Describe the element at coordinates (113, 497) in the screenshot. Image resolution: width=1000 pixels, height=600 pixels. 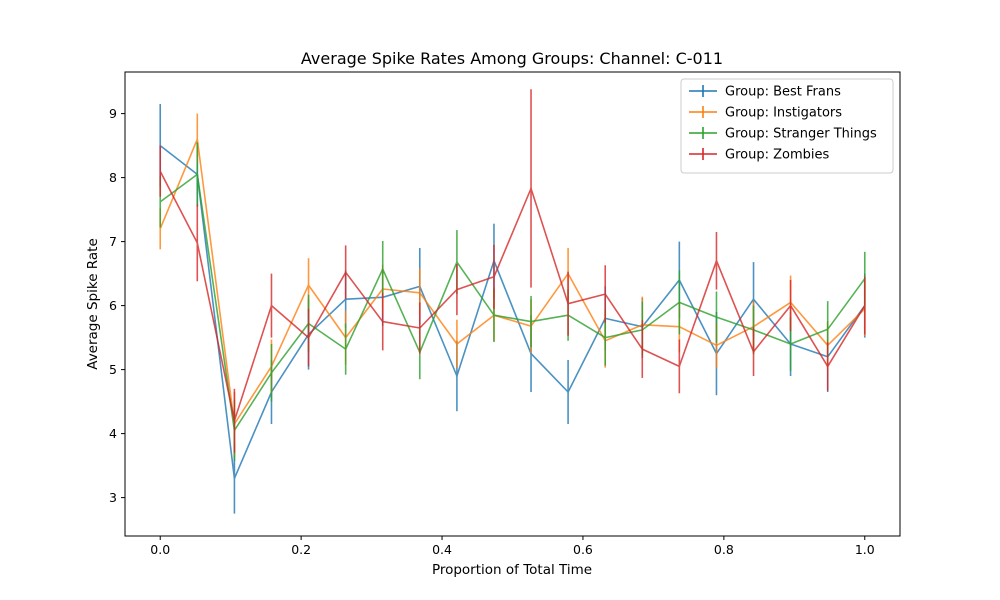
I see `y-tick-label: 3` at that location.